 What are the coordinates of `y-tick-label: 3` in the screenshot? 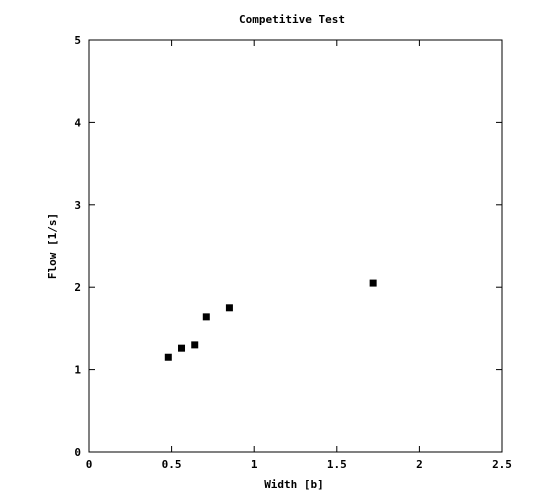 It's located at (77, 205).